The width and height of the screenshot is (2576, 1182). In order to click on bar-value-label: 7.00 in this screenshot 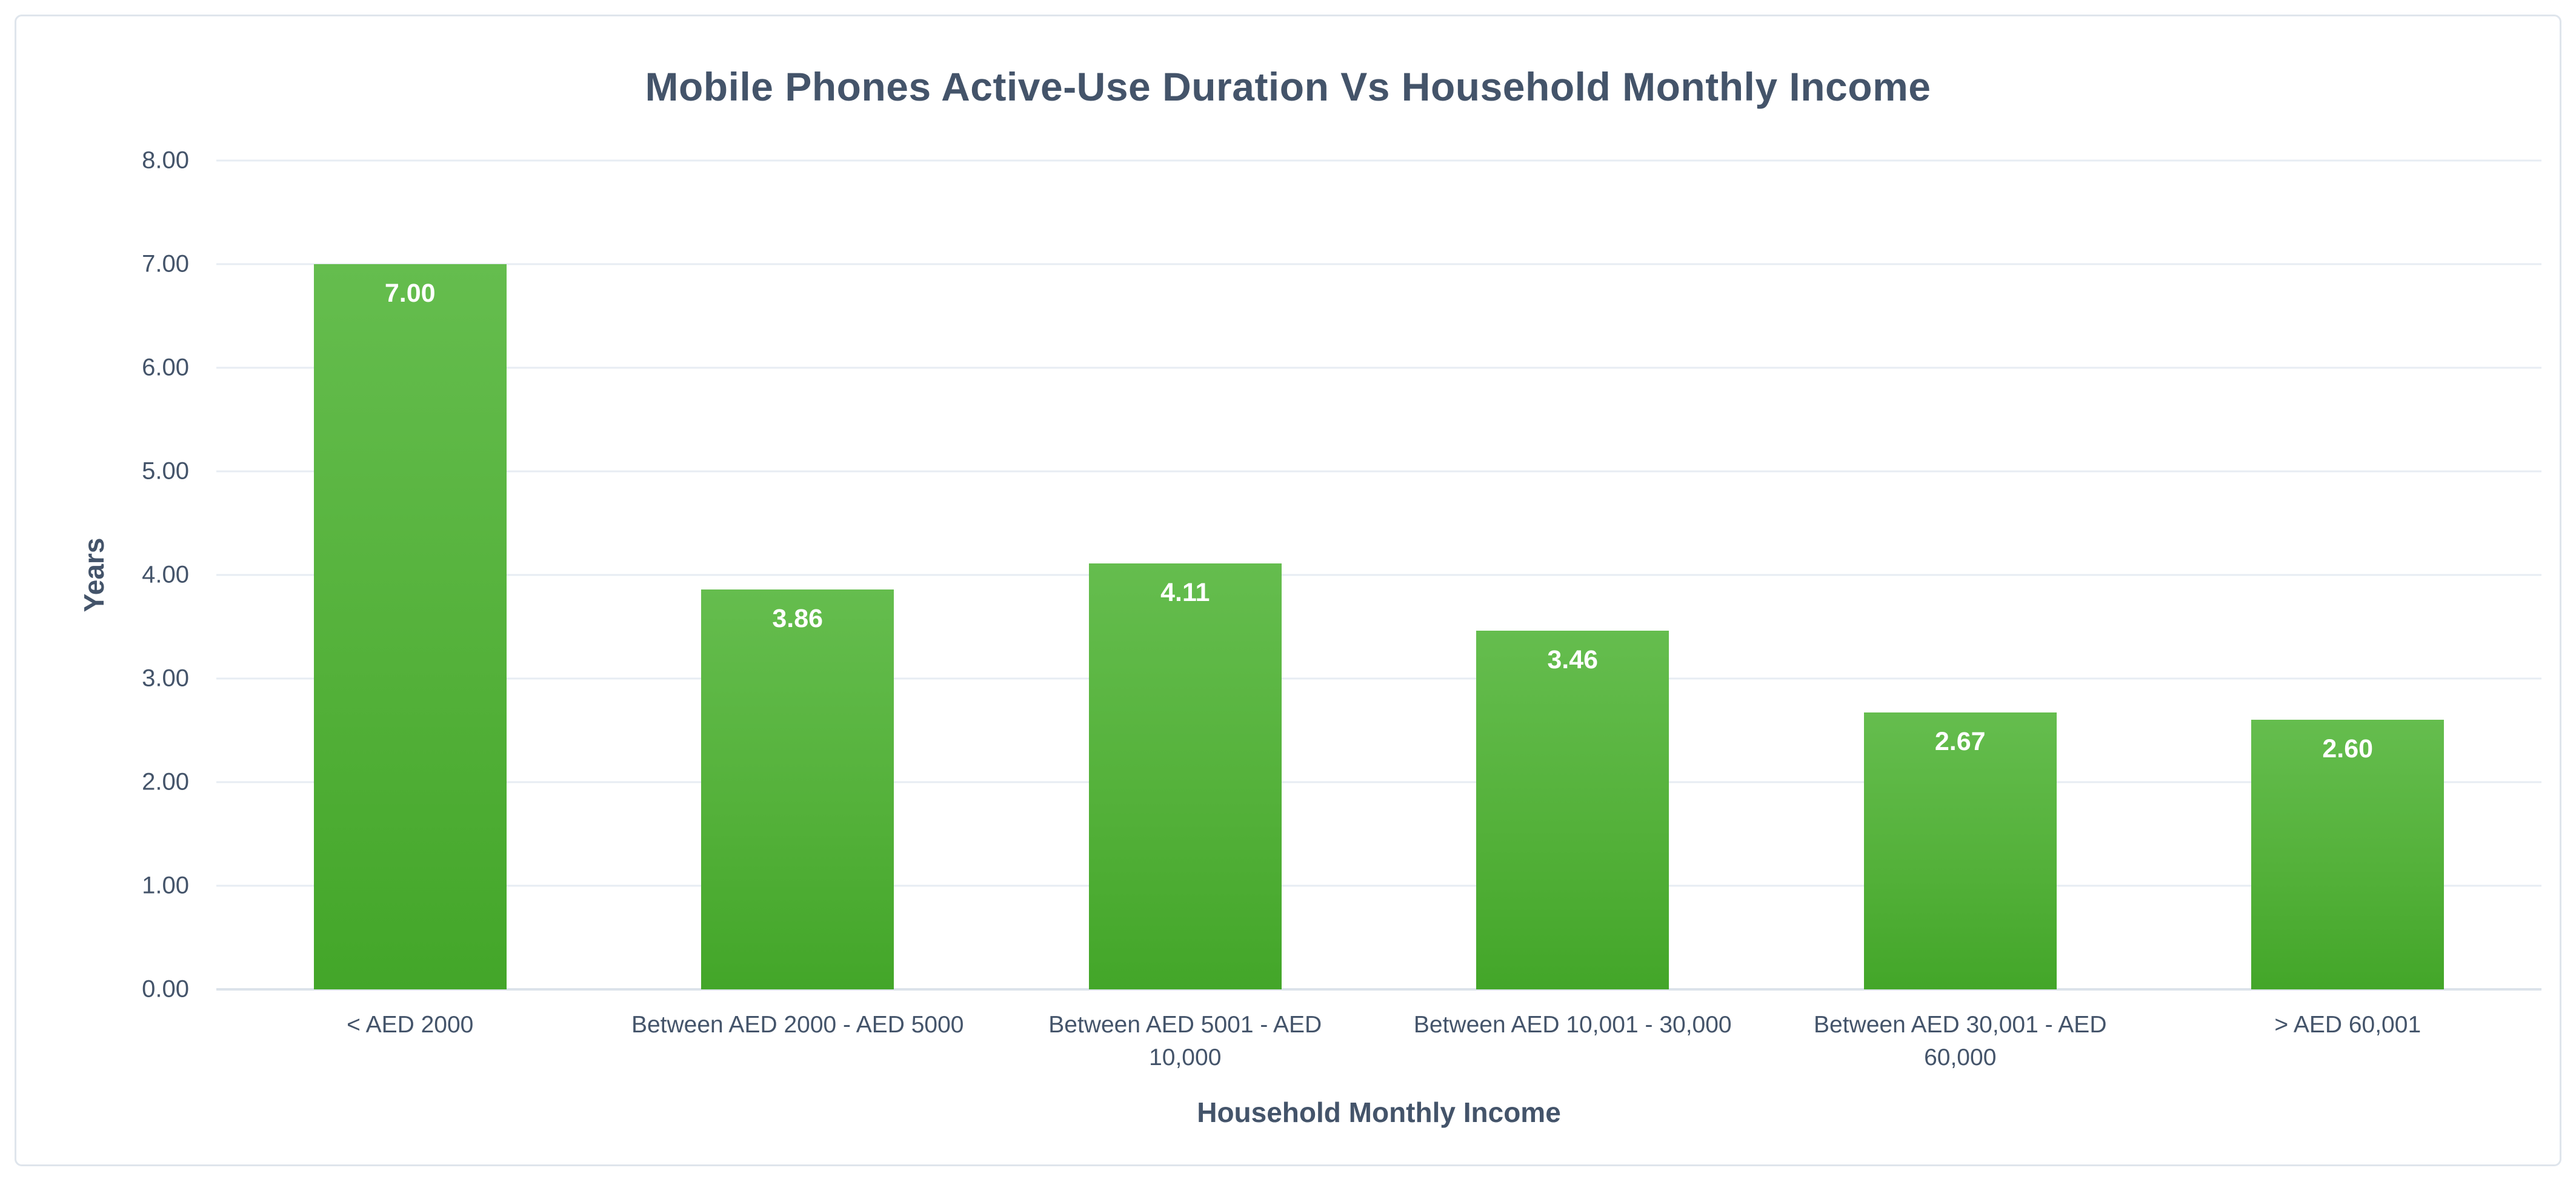, I will do `click(410, 293)`.